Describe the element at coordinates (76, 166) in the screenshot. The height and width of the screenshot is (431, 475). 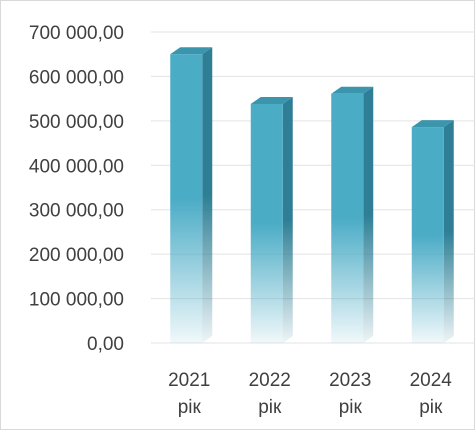
I see `y-tick-label: 400 000,00` at that location.